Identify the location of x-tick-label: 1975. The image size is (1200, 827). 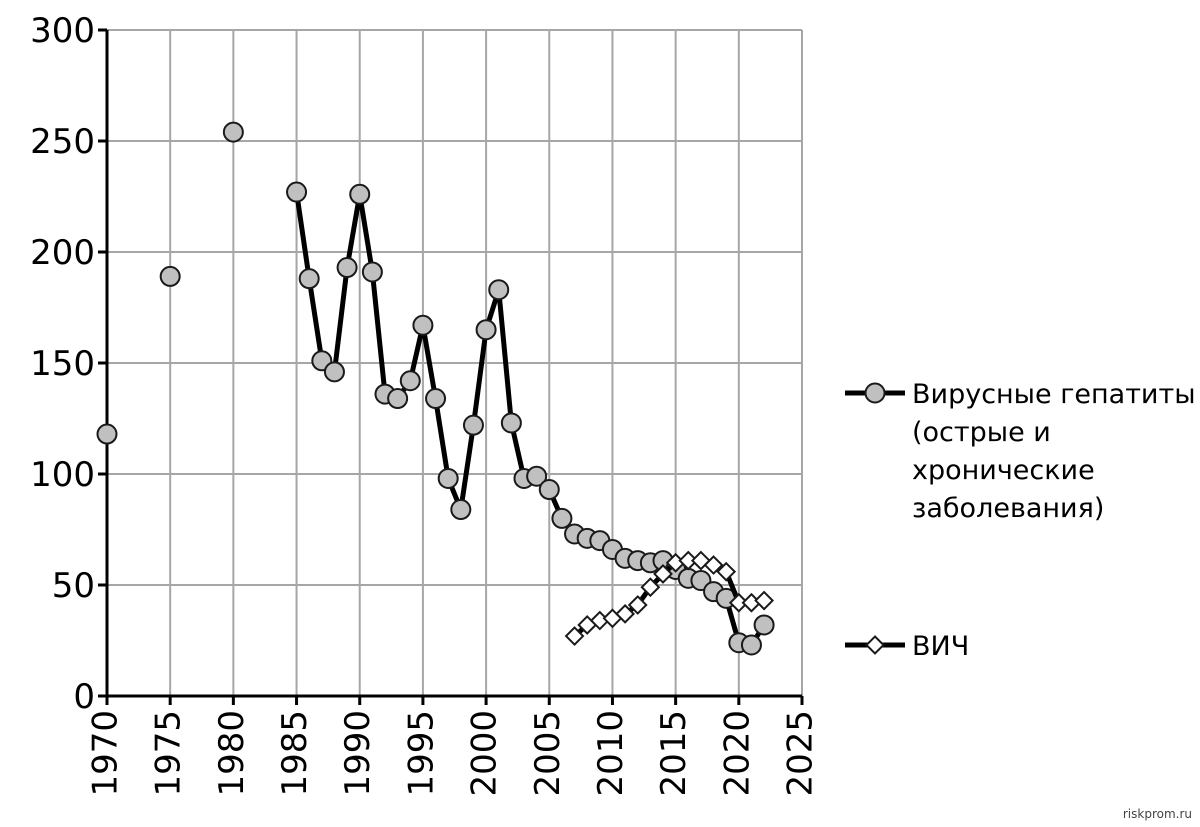
(169, 753).